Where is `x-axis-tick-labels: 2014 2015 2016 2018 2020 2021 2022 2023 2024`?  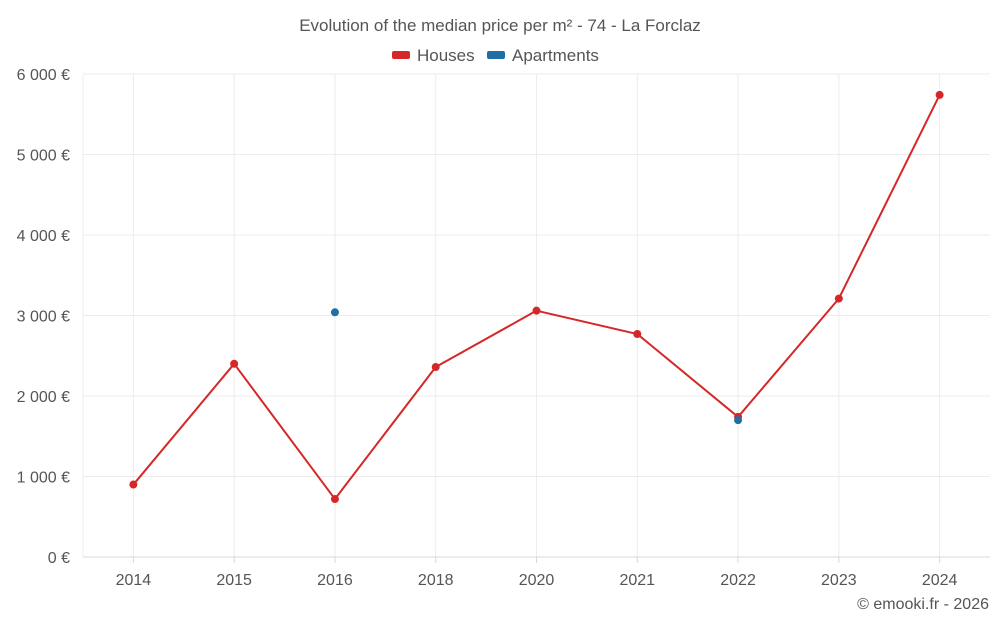
x-axis-tick-labels: 2014 2015 2016 2018 2020 2021 2022 2023 2024 is located at coordinates (537, 580).